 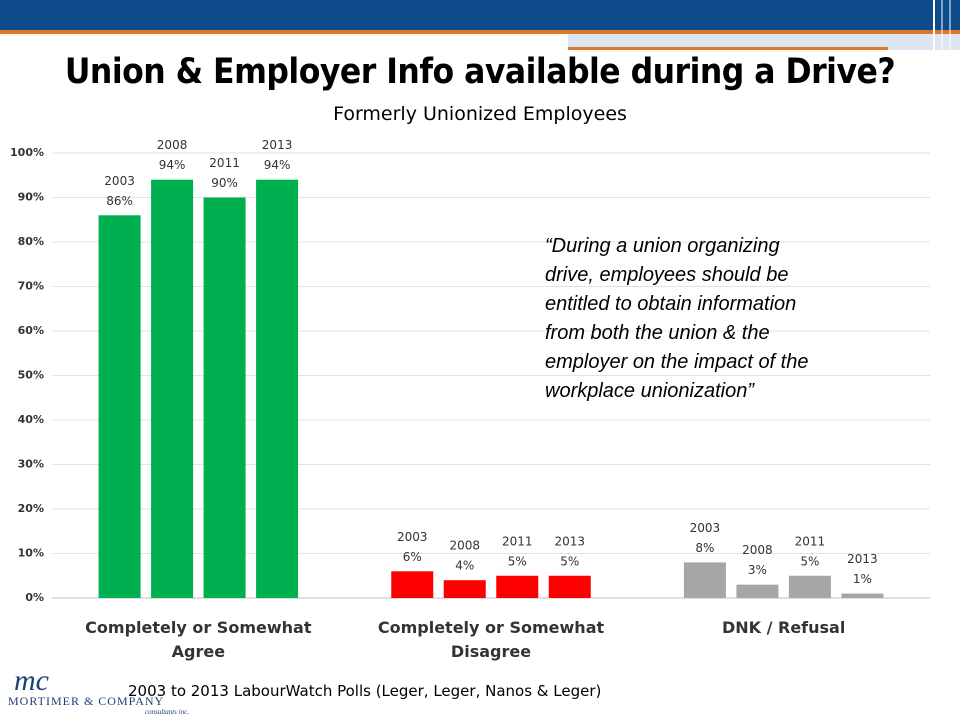 What do you see at coordinates (671, 304) in the screenshot?
I see `quote-line: entitled to obtain information` at bounding box center [671, 304].